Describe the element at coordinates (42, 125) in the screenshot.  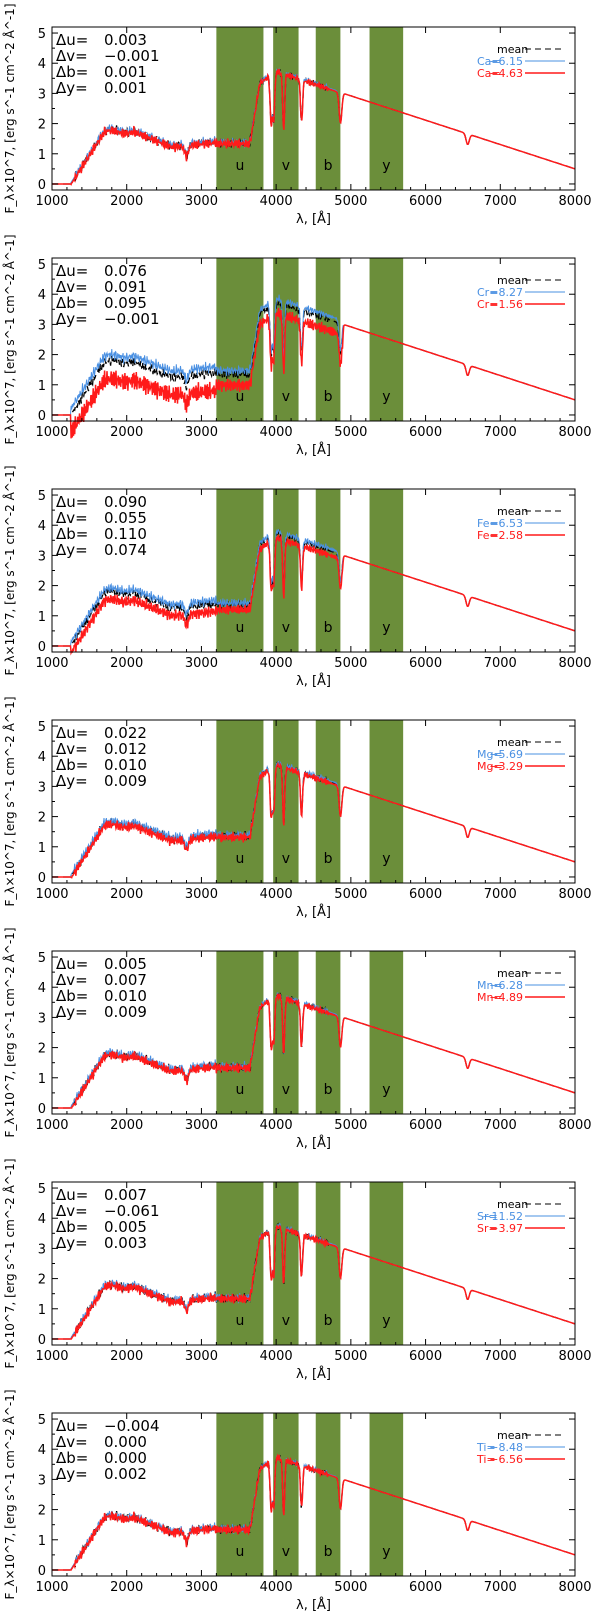
I see `y-tick-label: 2` at that location.